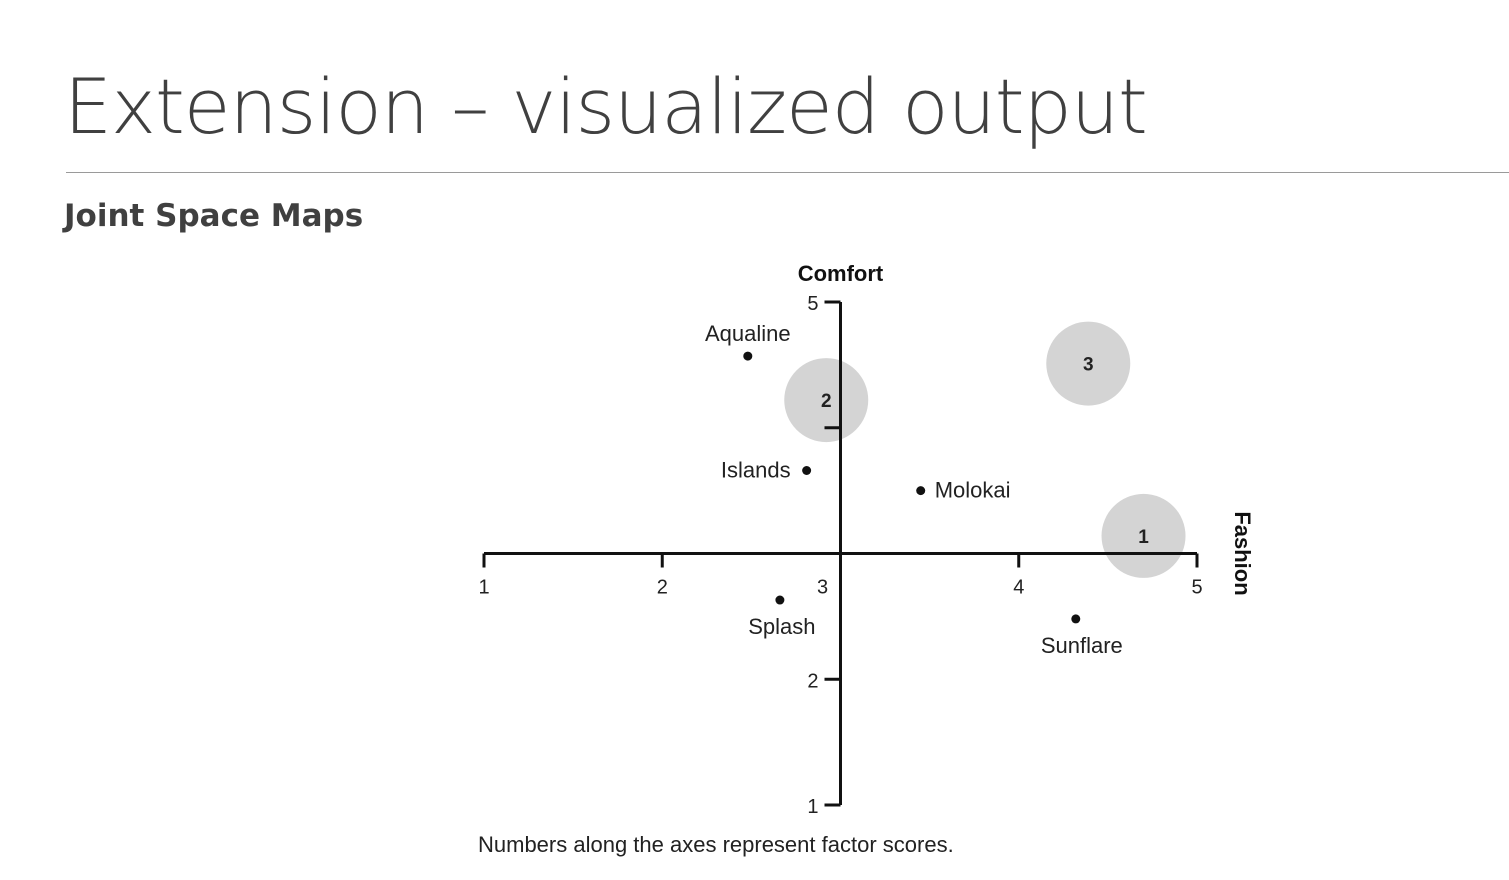 The image size is (1509, 880). I want to click on y-tick-label: 2, so click(812, 681).